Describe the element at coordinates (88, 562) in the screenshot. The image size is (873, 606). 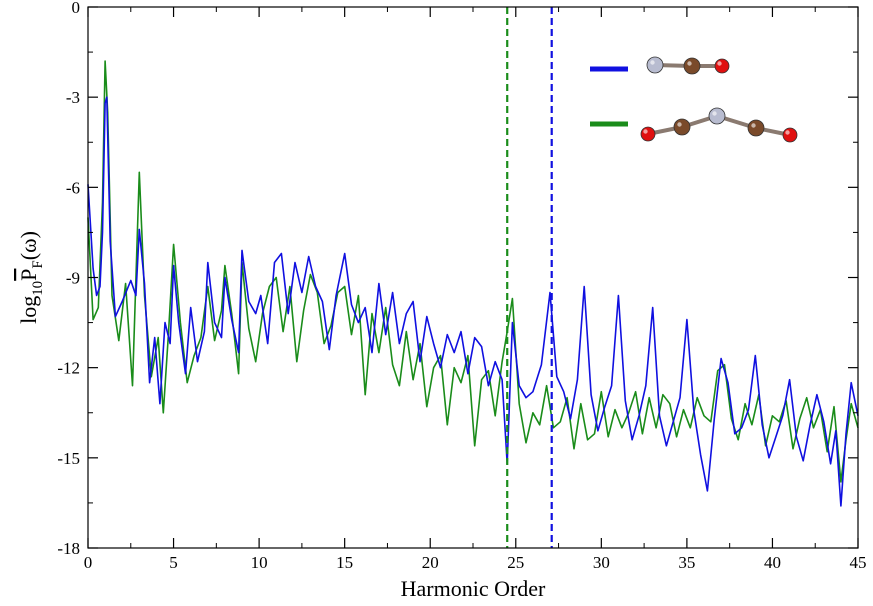
I see `x-tick-label: 0` at that location.